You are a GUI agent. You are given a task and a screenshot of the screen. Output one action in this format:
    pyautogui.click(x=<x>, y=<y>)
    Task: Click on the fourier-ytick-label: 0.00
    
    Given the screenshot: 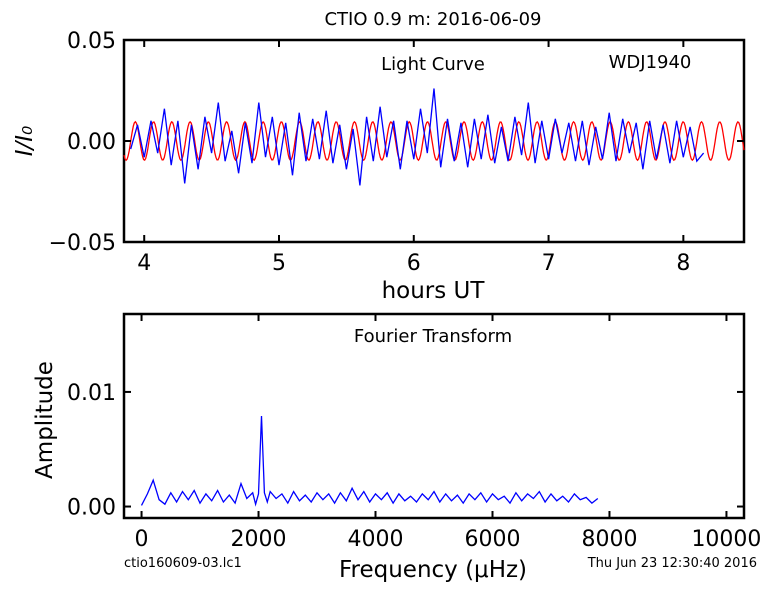 What is the action you would take?
    pyautogui.click(x=91, y=508)
    